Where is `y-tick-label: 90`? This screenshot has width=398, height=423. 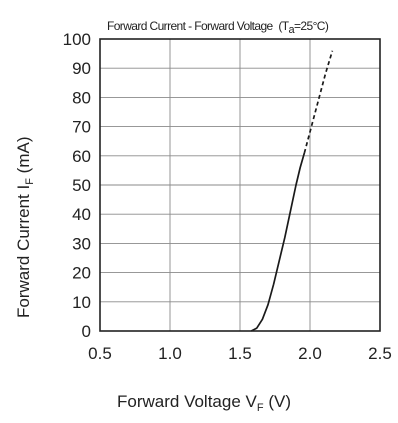 y-tick-label: 90 is located at coordinates (81, 68).